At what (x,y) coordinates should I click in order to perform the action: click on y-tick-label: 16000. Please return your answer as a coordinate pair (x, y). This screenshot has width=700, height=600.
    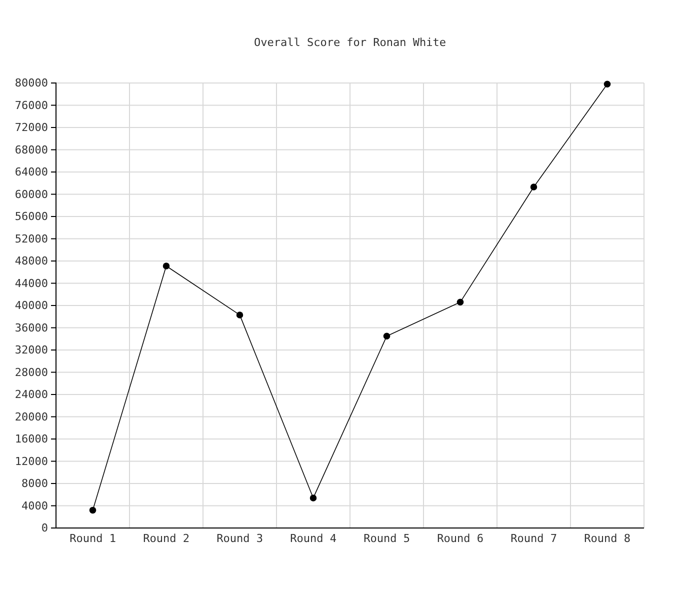
    Looking at the image, I should click on (31, 439).